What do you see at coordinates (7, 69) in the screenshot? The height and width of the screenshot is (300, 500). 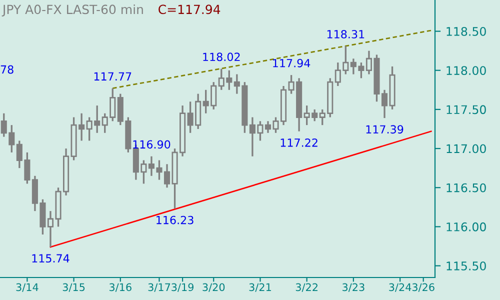 I see `annotation: 78` at bounding box center [7, 69].